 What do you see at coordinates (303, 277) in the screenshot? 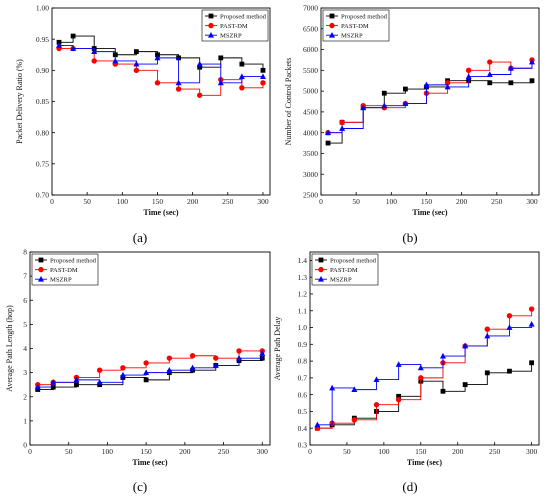
I see `y-tick-label: 1.3` at bounding box center [303, 277].